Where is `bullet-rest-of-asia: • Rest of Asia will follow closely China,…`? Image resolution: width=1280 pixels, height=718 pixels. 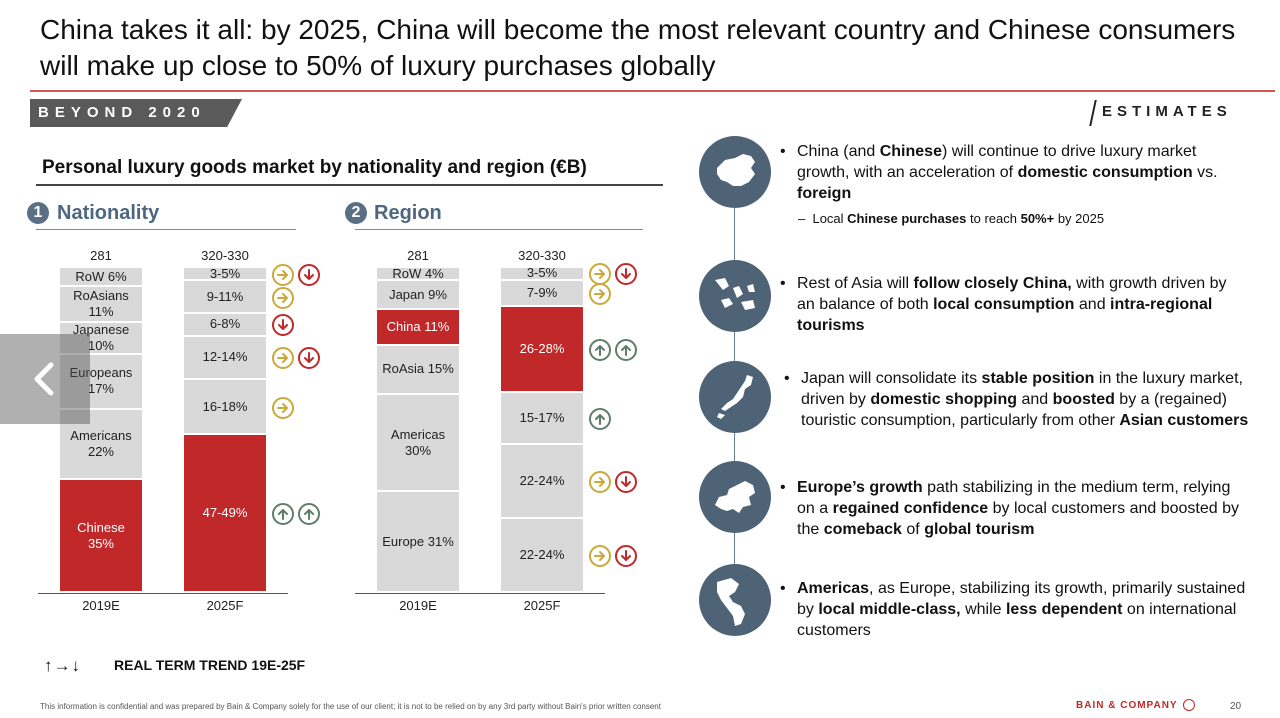 bullet-rest-of-asia: • Rest of Asia will follow closely China,… is located at coordinates (1003, 304).